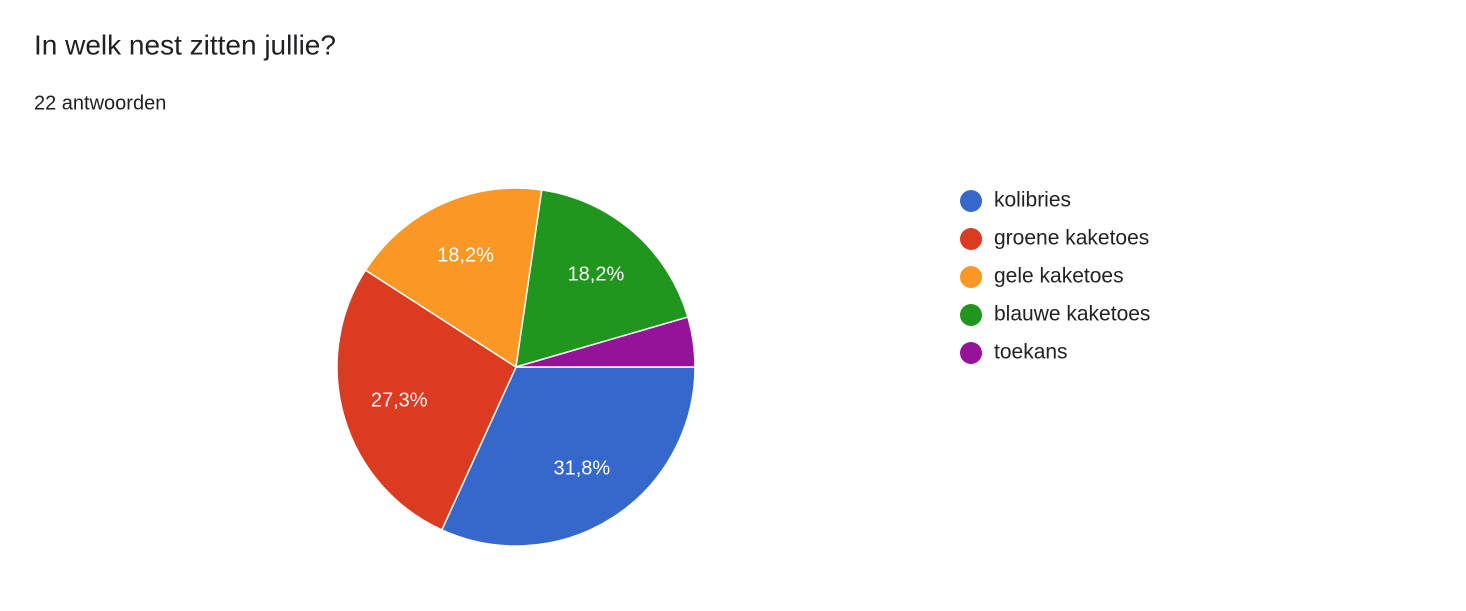 Image resolution: width=1466 pixels, height=611 pixels. What do you see at coordinates (185, 44) in the screenshot?
I see `chart-title: In welk nest zitten jullie?` at bounding box center [185, 44].